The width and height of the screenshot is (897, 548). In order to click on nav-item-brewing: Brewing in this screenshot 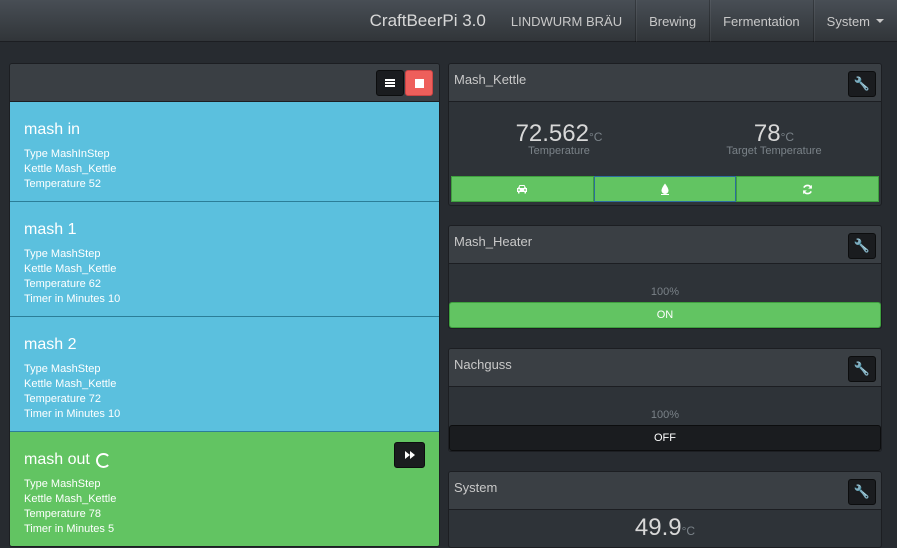, I will do `click(672, 21)`.